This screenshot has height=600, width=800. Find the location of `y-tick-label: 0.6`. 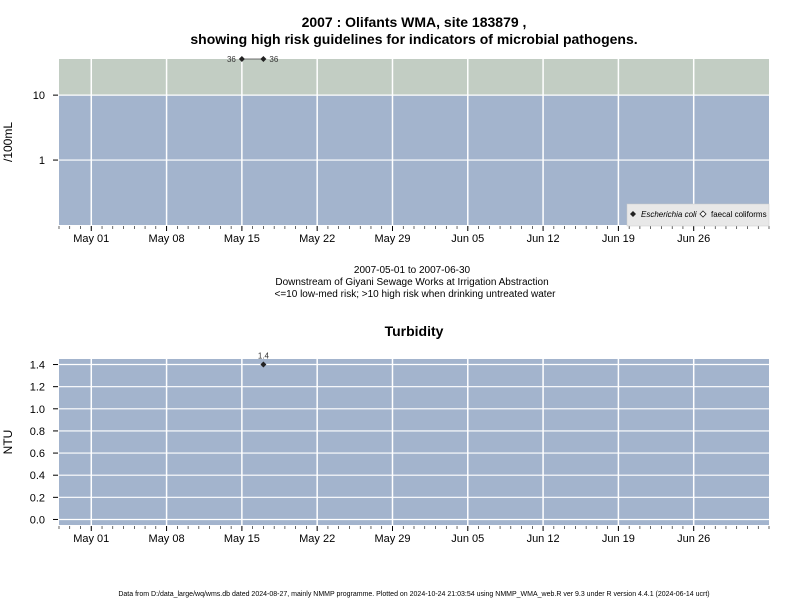

y-tick-label: 0.6 is located at coordinates (37, 454).